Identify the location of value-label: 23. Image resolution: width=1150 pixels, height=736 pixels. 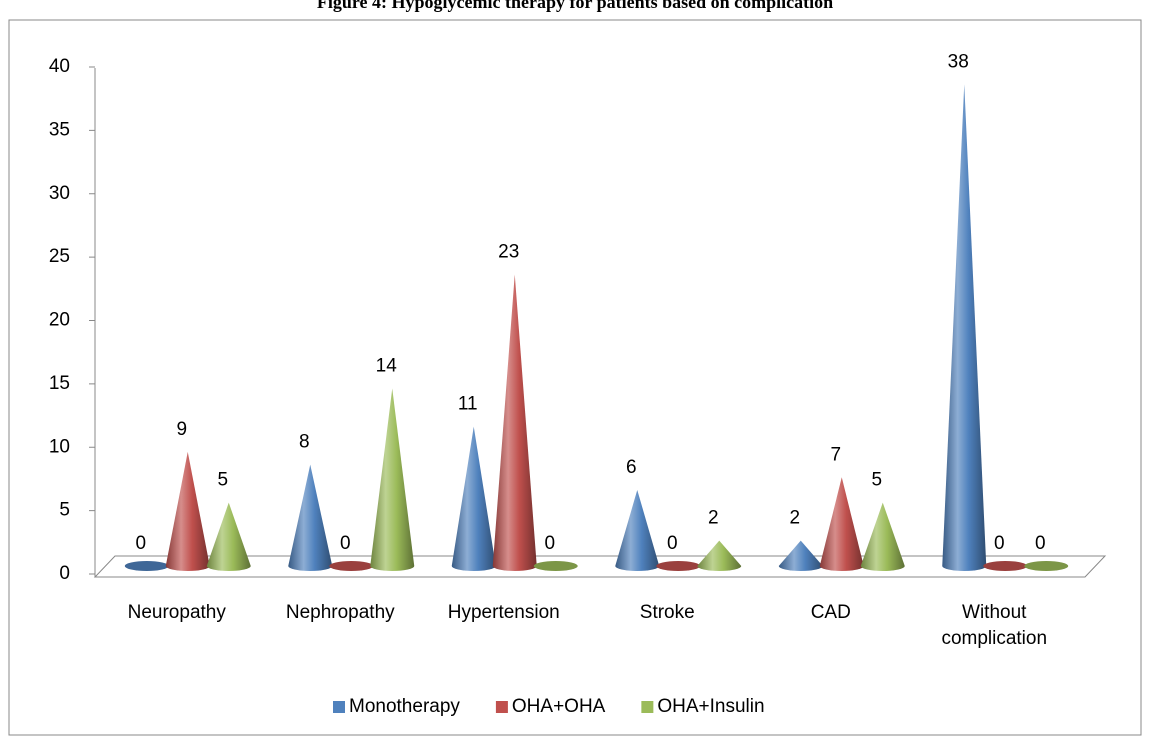
(508, 251).